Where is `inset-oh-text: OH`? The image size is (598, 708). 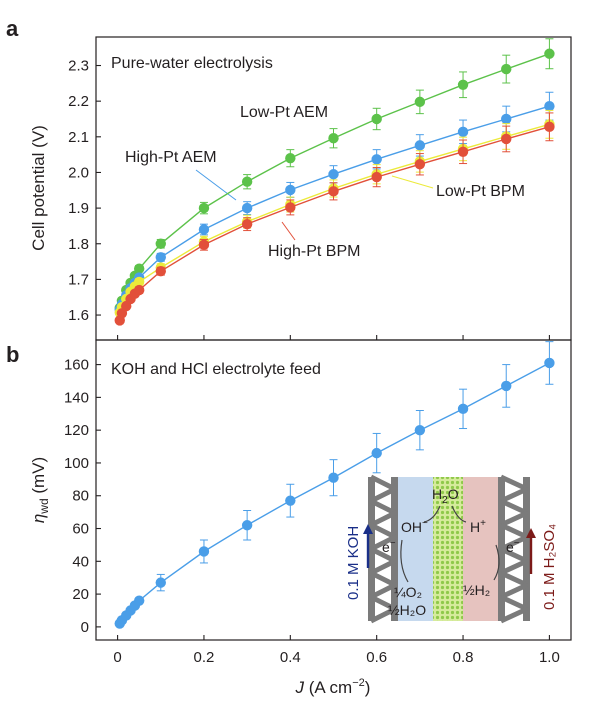 inset-oh-text: OH is located at coordinates (411, 527).